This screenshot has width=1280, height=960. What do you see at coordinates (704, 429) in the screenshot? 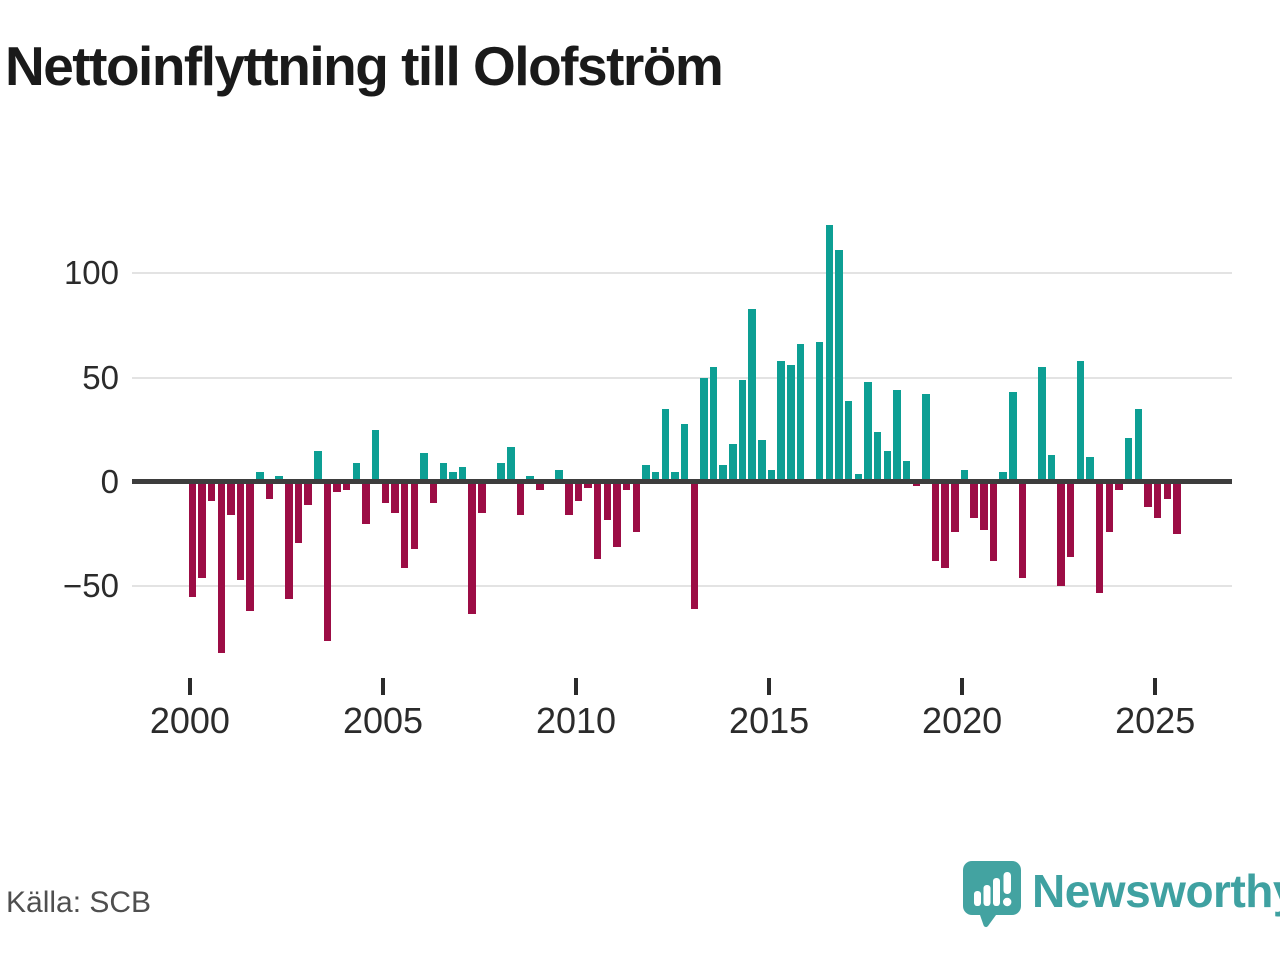
I see `bar-2013q2` at bounding box center [704, 429].